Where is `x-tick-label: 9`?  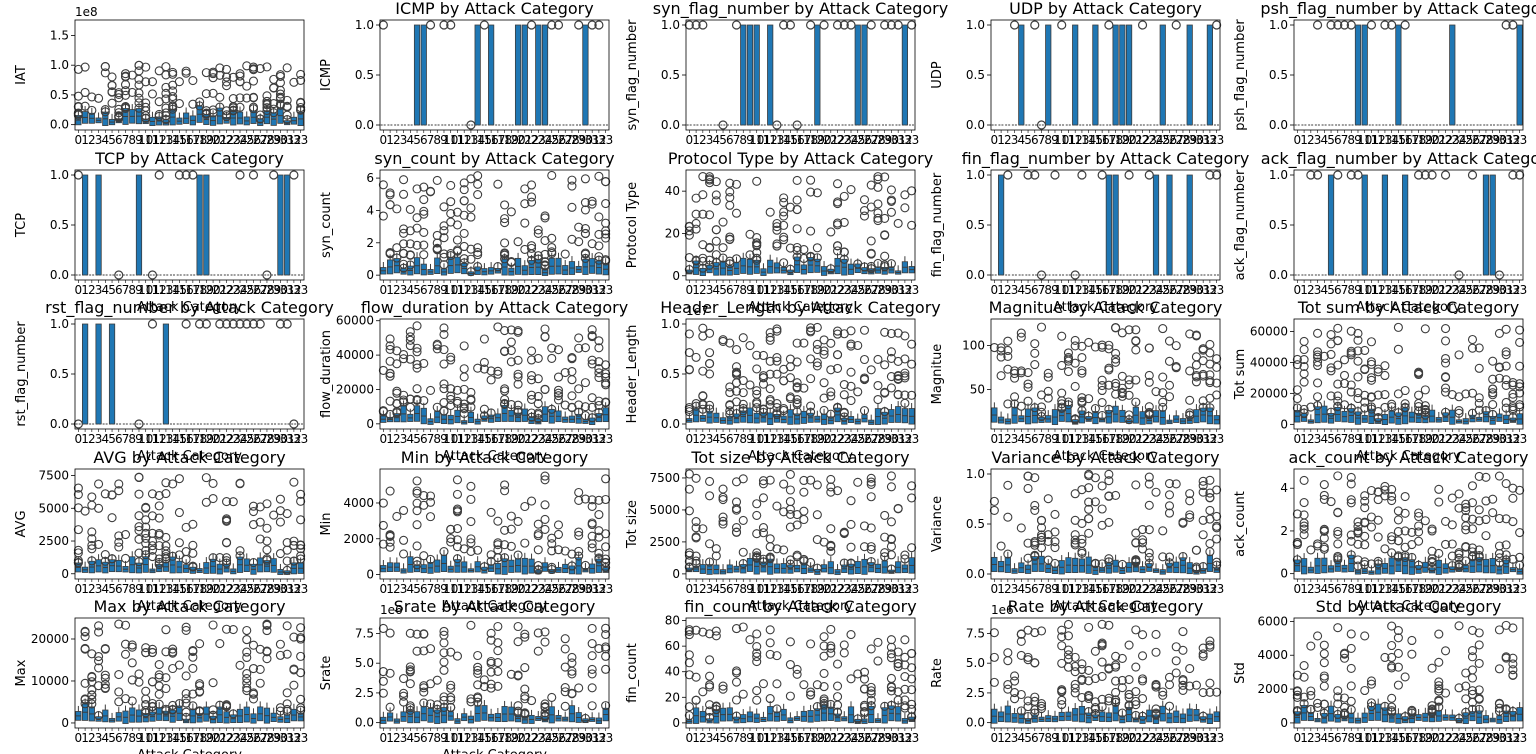 x-tick-label: 9 is located at coordinates (1055, 140).